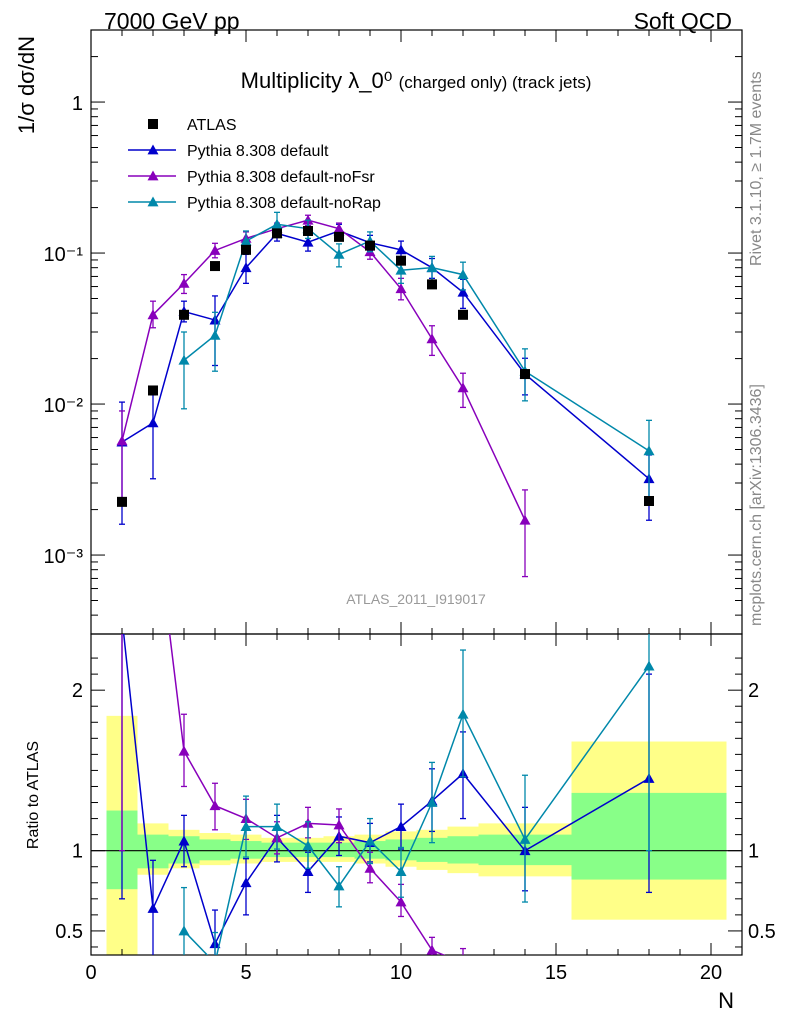 This screenshot has width=786, height=1024. I want to click on y-tick-label: 10⁻¹, so click(64, 255).